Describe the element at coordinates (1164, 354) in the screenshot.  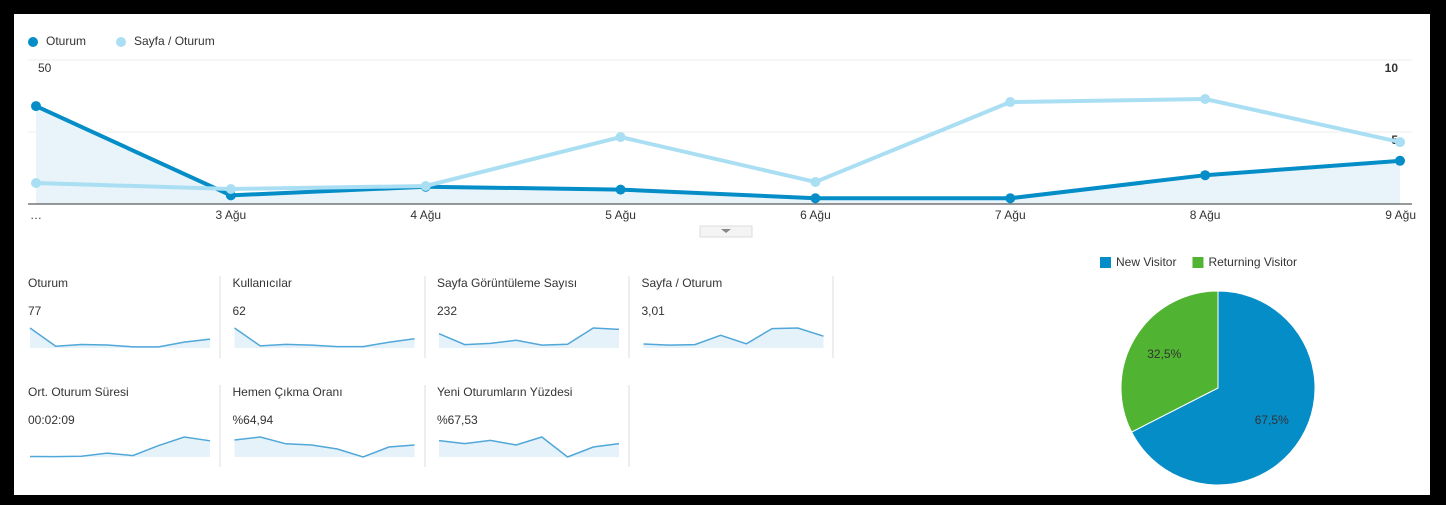
I see `pie-label: 32,5%` at that location.